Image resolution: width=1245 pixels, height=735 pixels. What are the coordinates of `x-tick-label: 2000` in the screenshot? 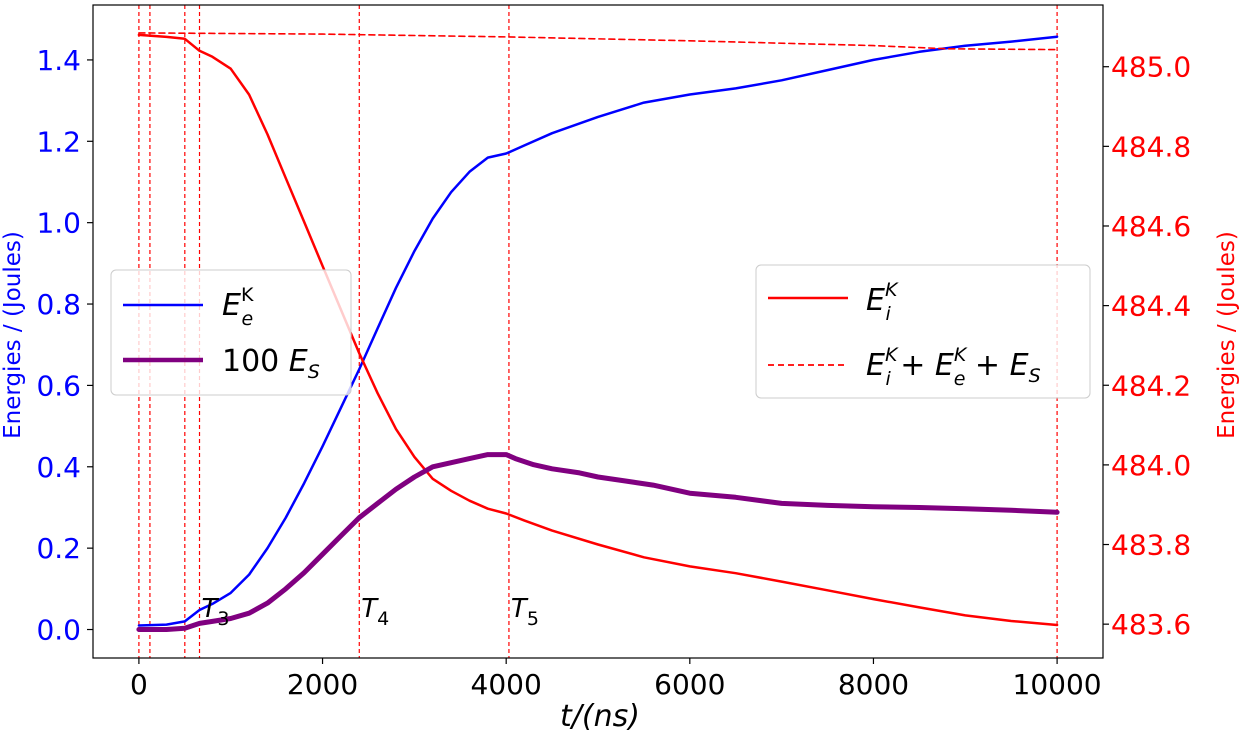 It's located at (322, 684).